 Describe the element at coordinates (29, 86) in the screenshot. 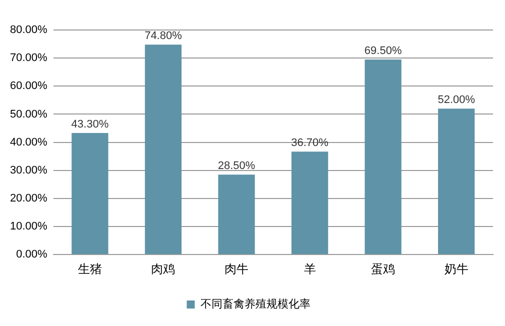

I see `y-tick-label: 60.00%` at that location.